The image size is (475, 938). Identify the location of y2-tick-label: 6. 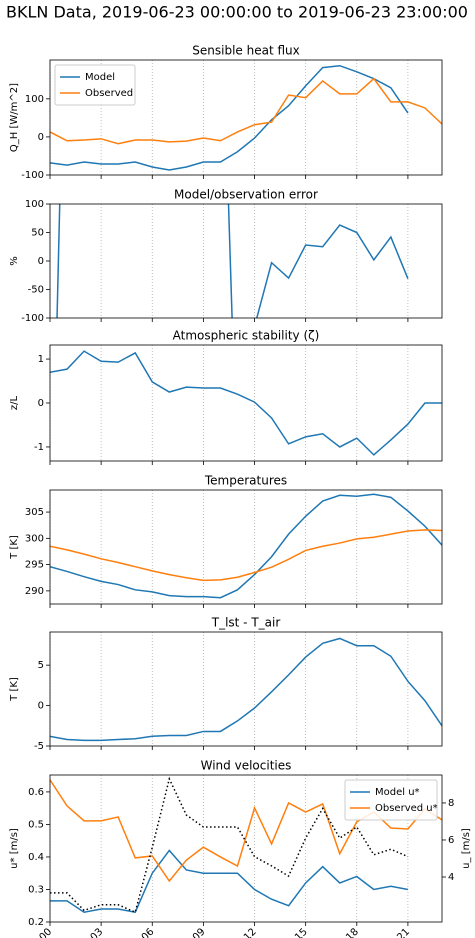
(451, 840).